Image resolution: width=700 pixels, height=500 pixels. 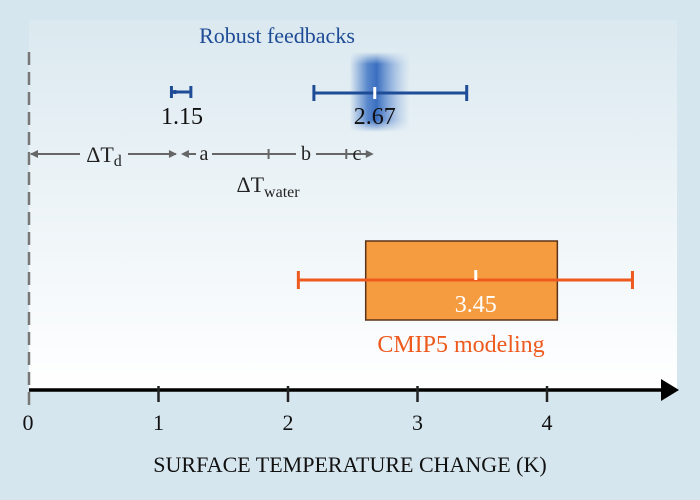 What do you see at coordinates (118, 161) in the screenshot?
I see `delta-subscript: d` at bounding box center [118, 161].